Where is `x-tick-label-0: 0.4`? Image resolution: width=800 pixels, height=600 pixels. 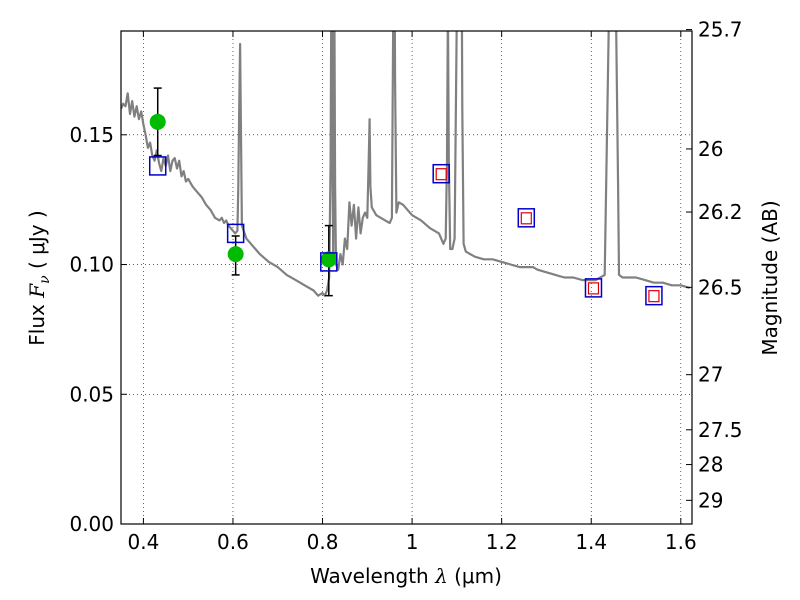 x-tick-label-0: 0.4 is located at coordinates (143, 542).